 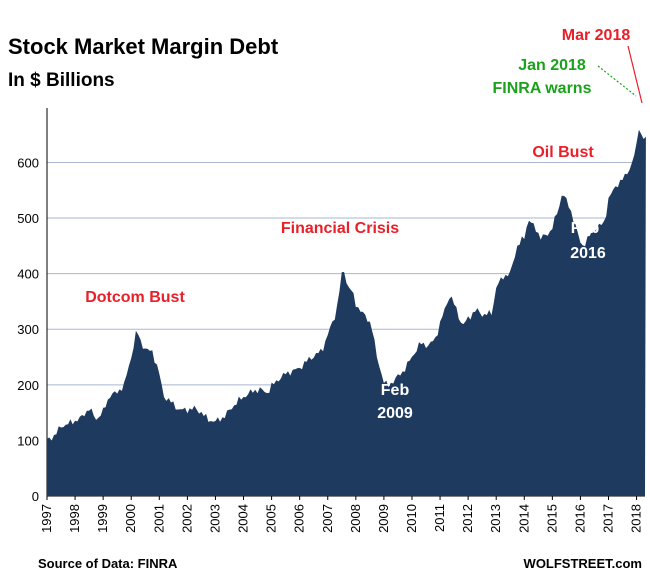 What do you see at coordinates (542, 88) in the screenshot?
I see `annotation-label: FINRA warns` at bounding box center [542, 88].